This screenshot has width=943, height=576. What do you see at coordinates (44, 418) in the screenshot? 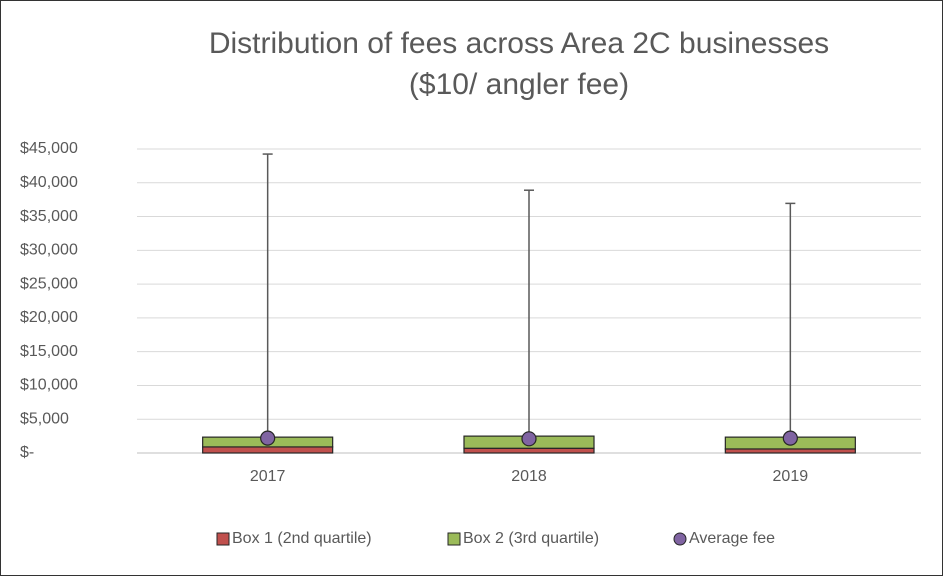
I see `y-tick-label: $5,000` at bounding box center [44, 418].